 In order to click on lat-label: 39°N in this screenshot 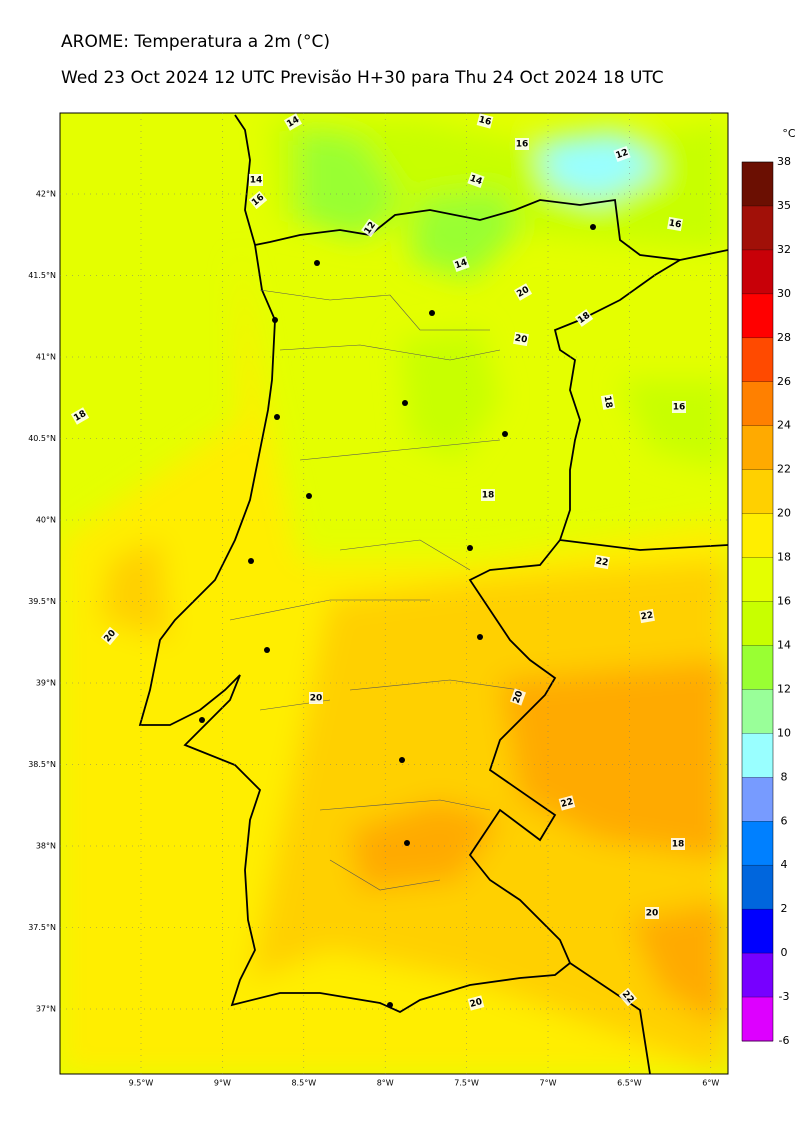, I will do `click(46, 683)`.